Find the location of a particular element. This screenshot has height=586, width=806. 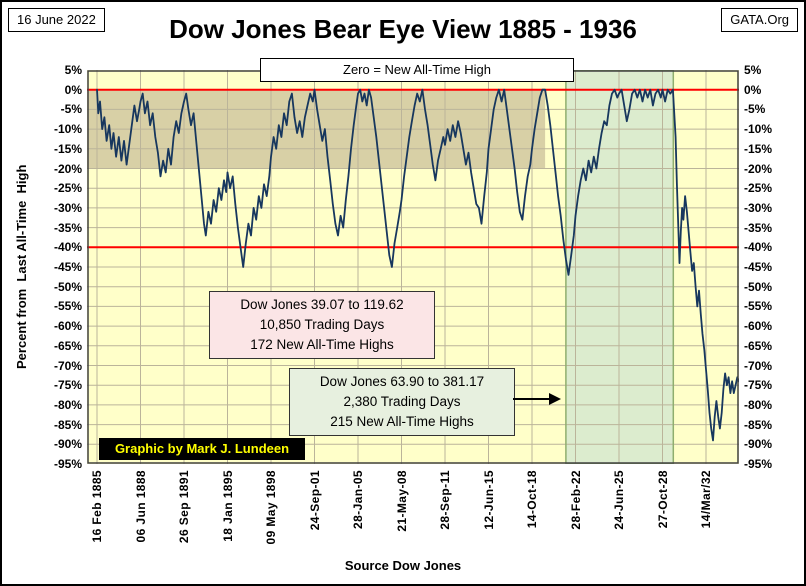

x-tick-label: 09 May 1898 is located at coordinates (271, 507).